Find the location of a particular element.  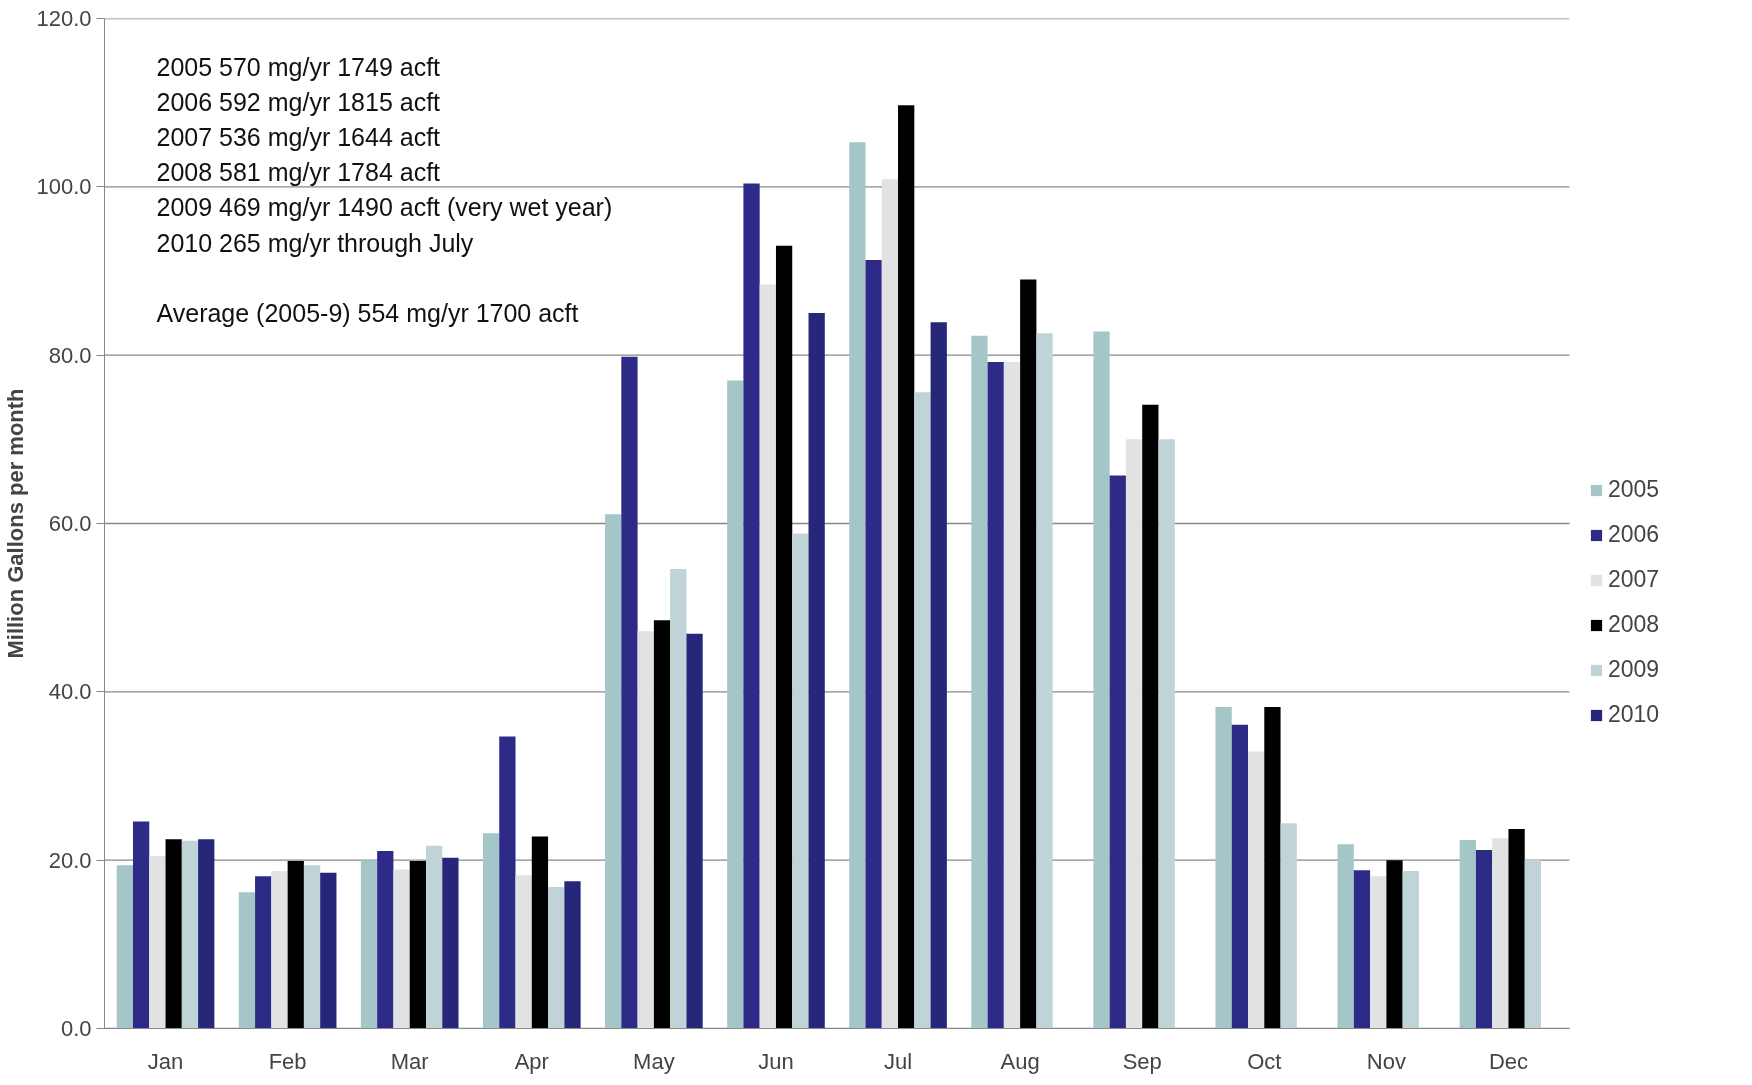

legend-label: 2005 is located at coordinates (1634, 489).